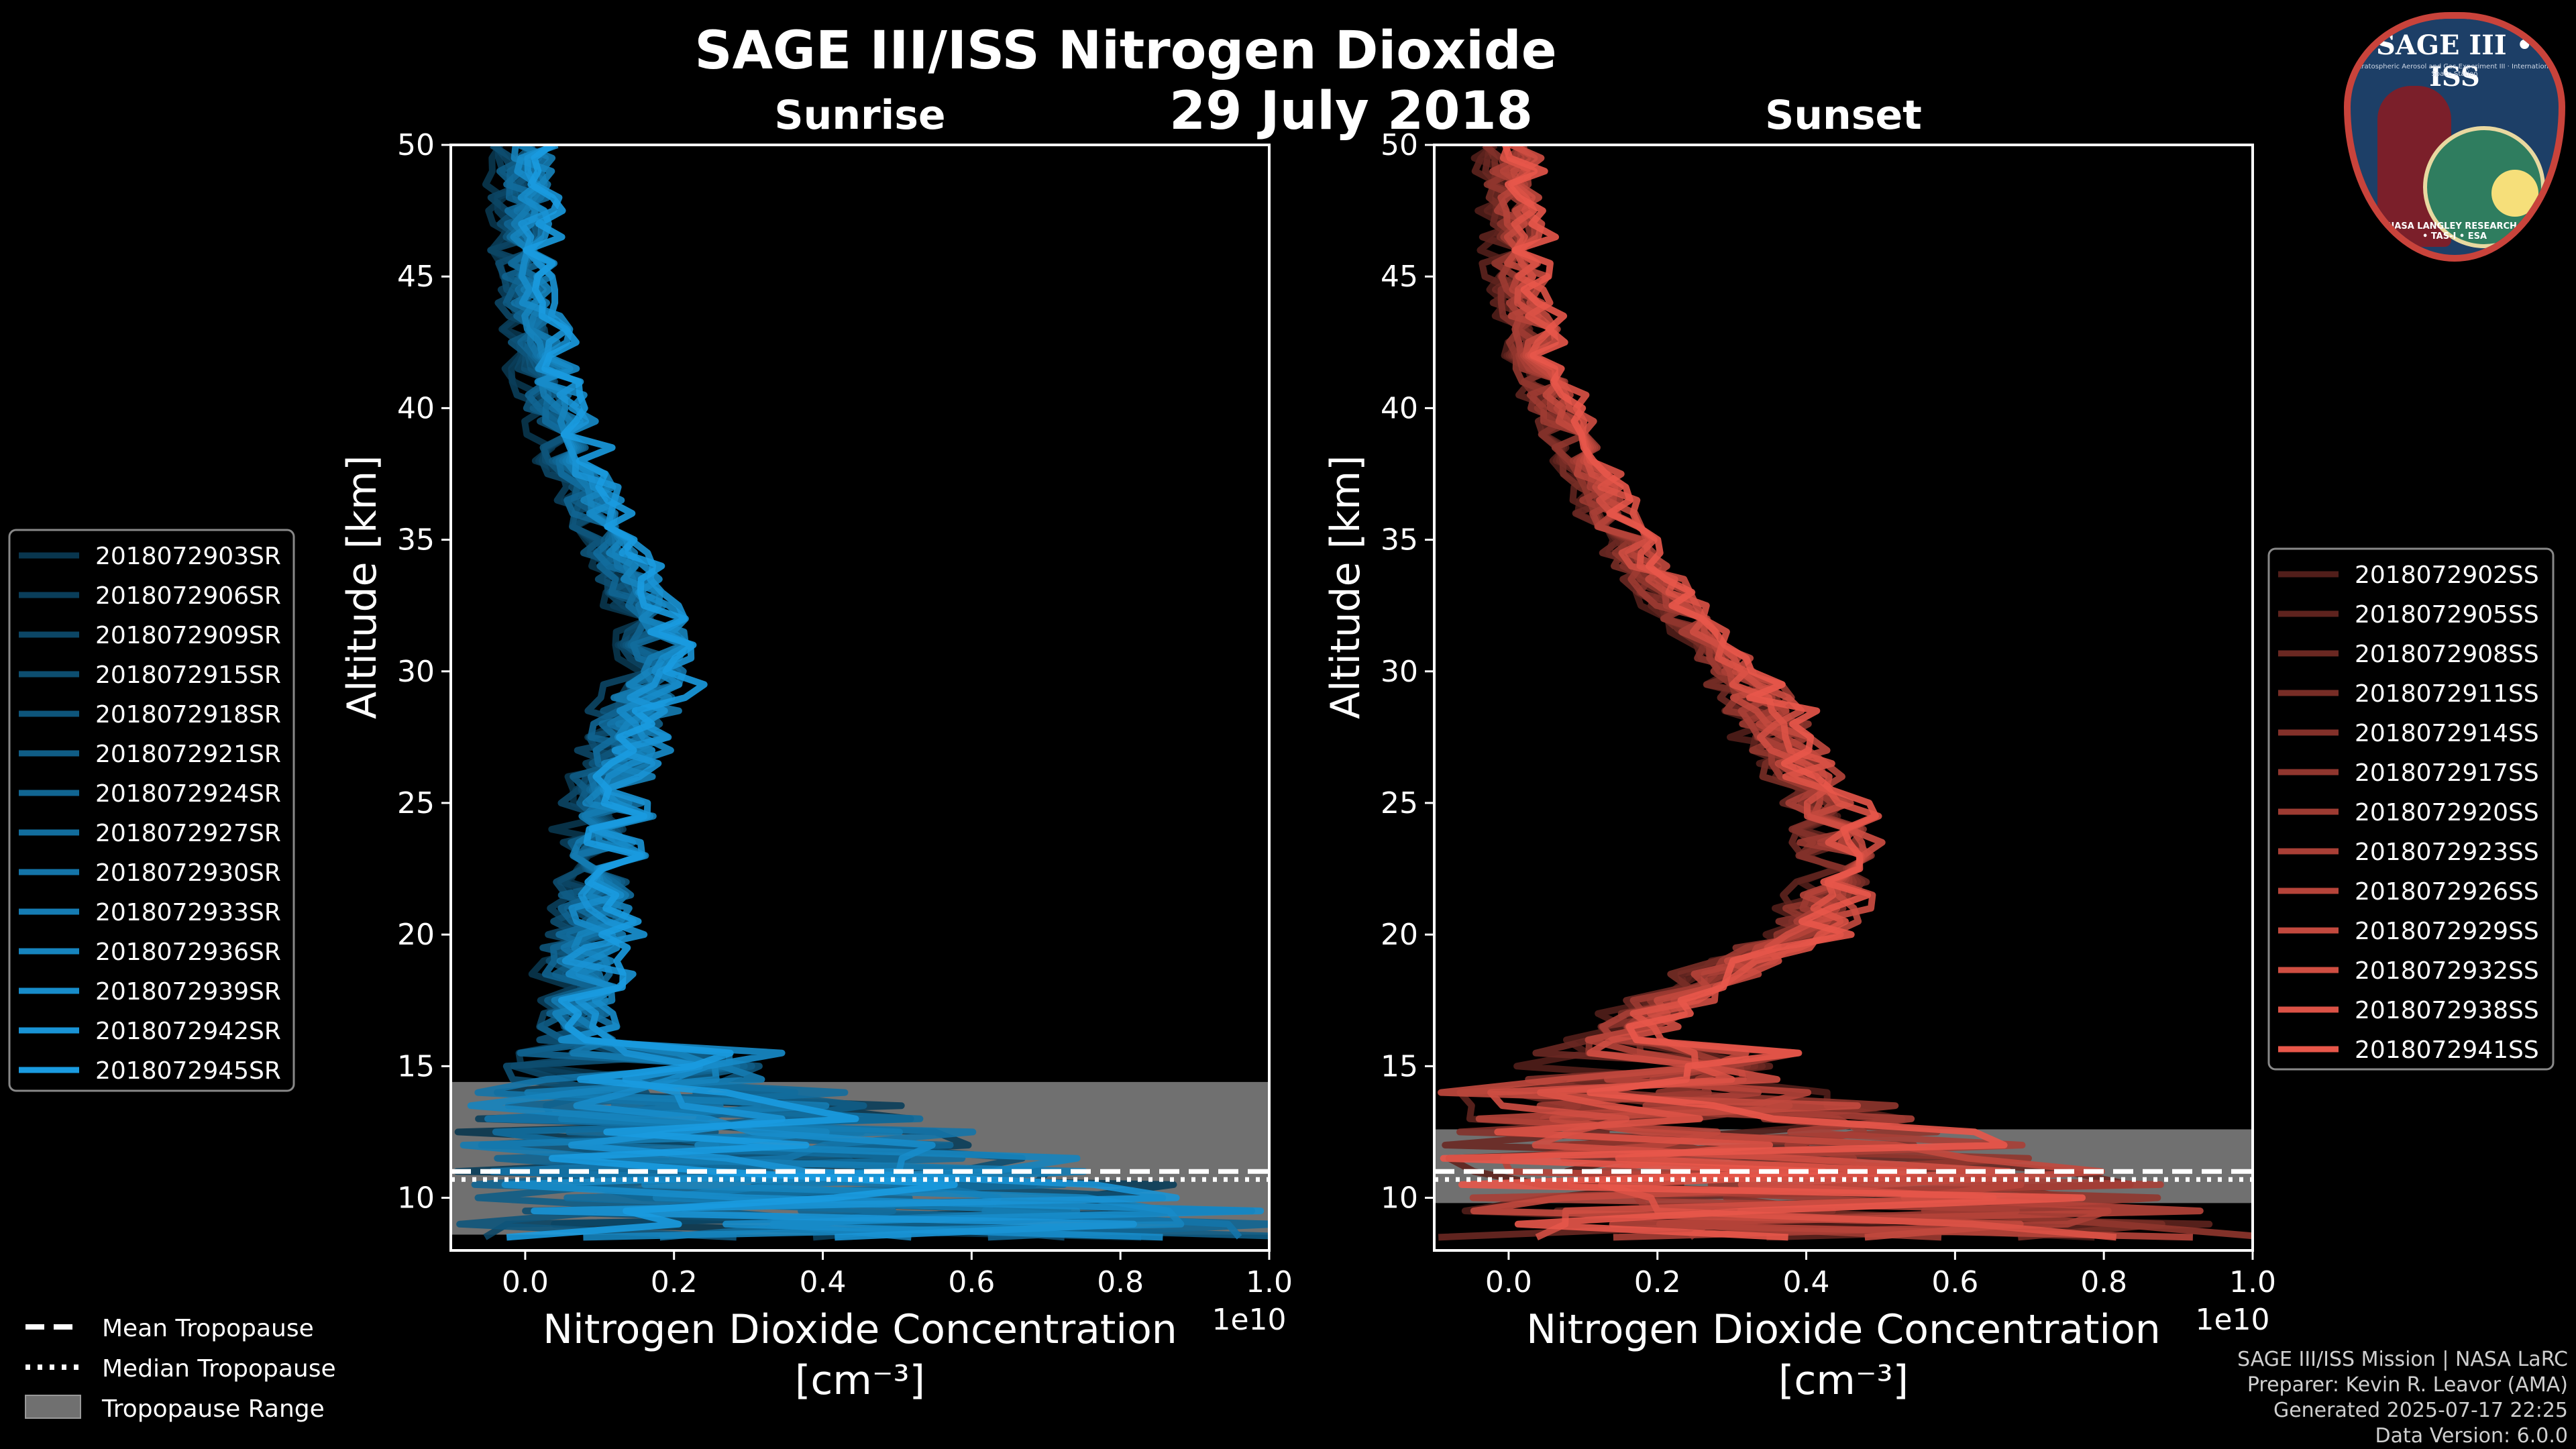 The image size is (2576, 1449). What do you see at coordinates (208, 1328) in the screenshot?
I see `legend-mean-tropopause: Mean Tropopause` at bounding box center [208, 1328].